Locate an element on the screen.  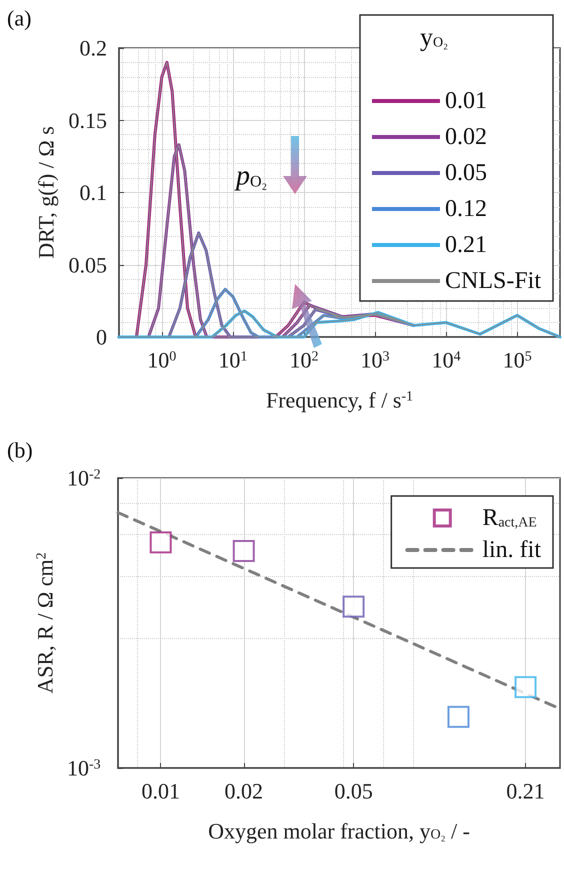
legend-label: 0.02 is located at coordinates (465, 137).